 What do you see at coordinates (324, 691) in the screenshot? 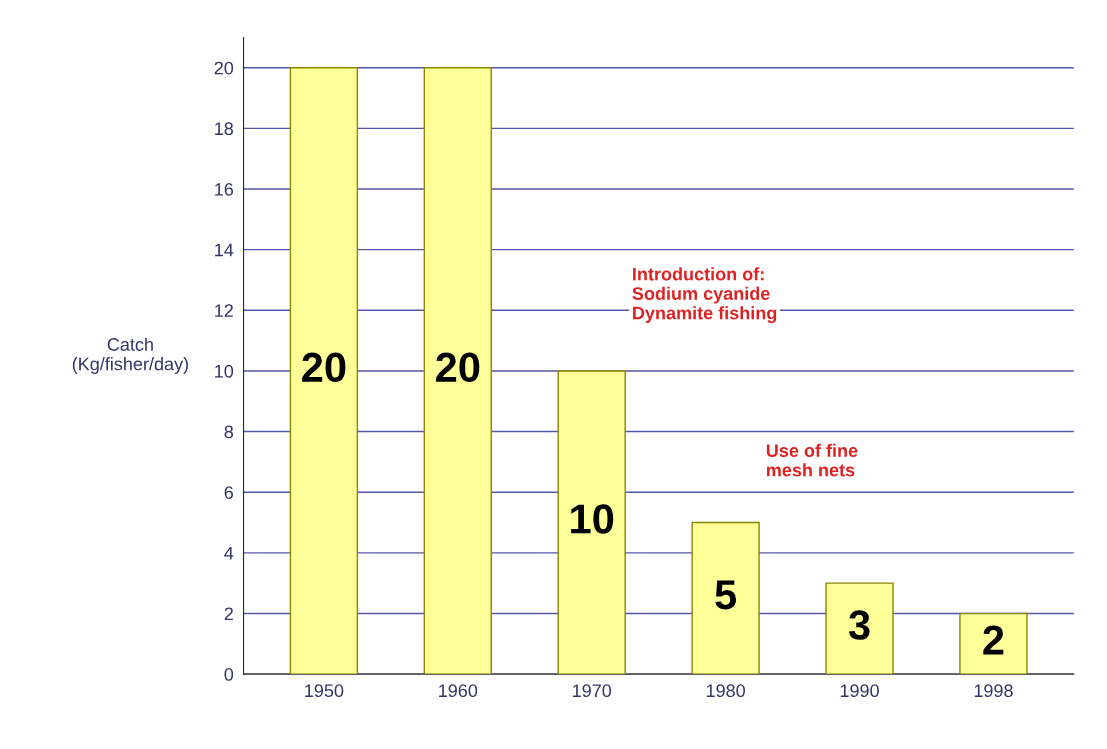
I see `x-tick-label: 1950` at bounding box center [324, 691].